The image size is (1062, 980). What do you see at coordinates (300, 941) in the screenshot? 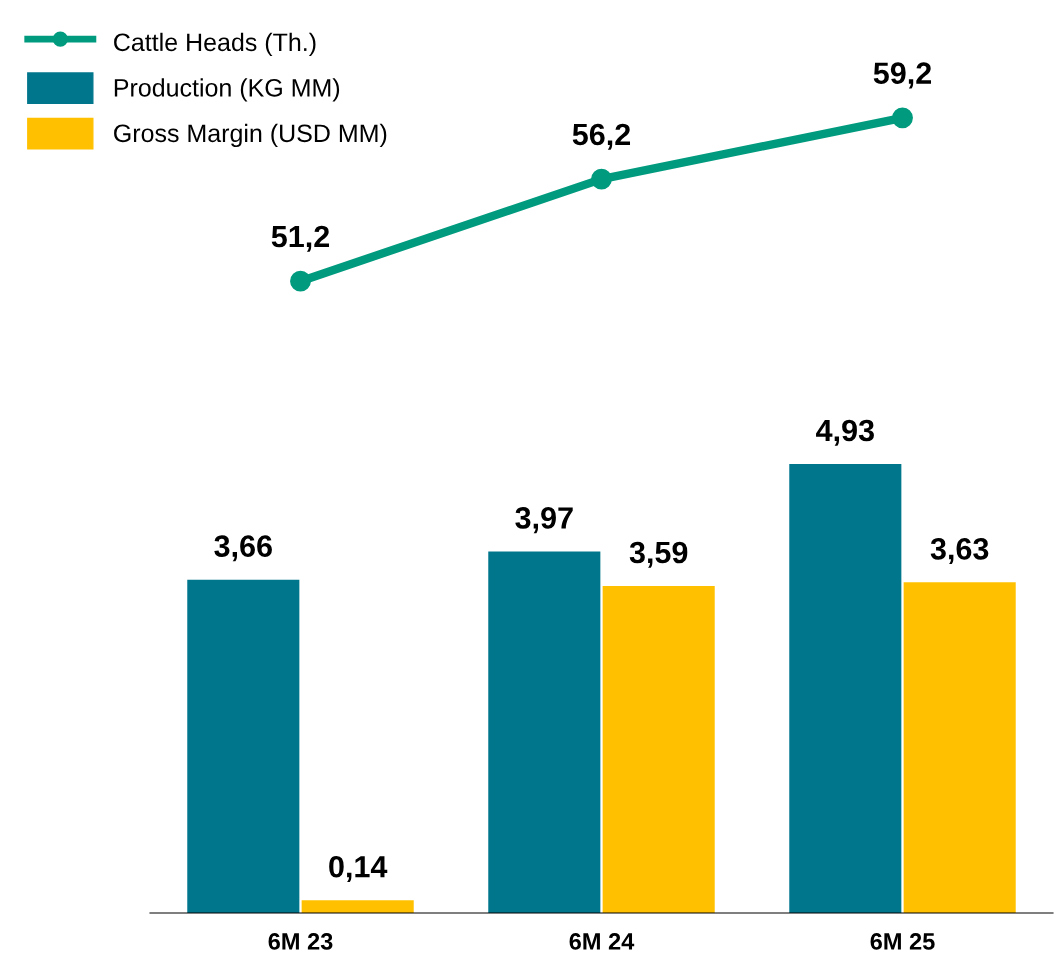
I see `x-tick-label: 6M 23` at bounding box center [300, 941].